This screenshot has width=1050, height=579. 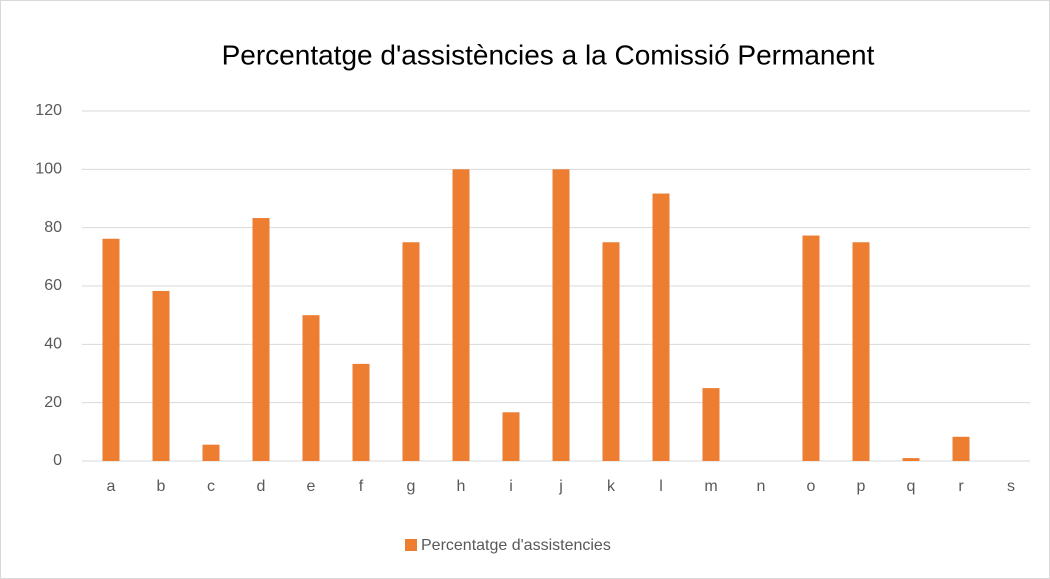 I want to click on legend-label: Percentatge d'assistencies, so click(x=516, y=545).